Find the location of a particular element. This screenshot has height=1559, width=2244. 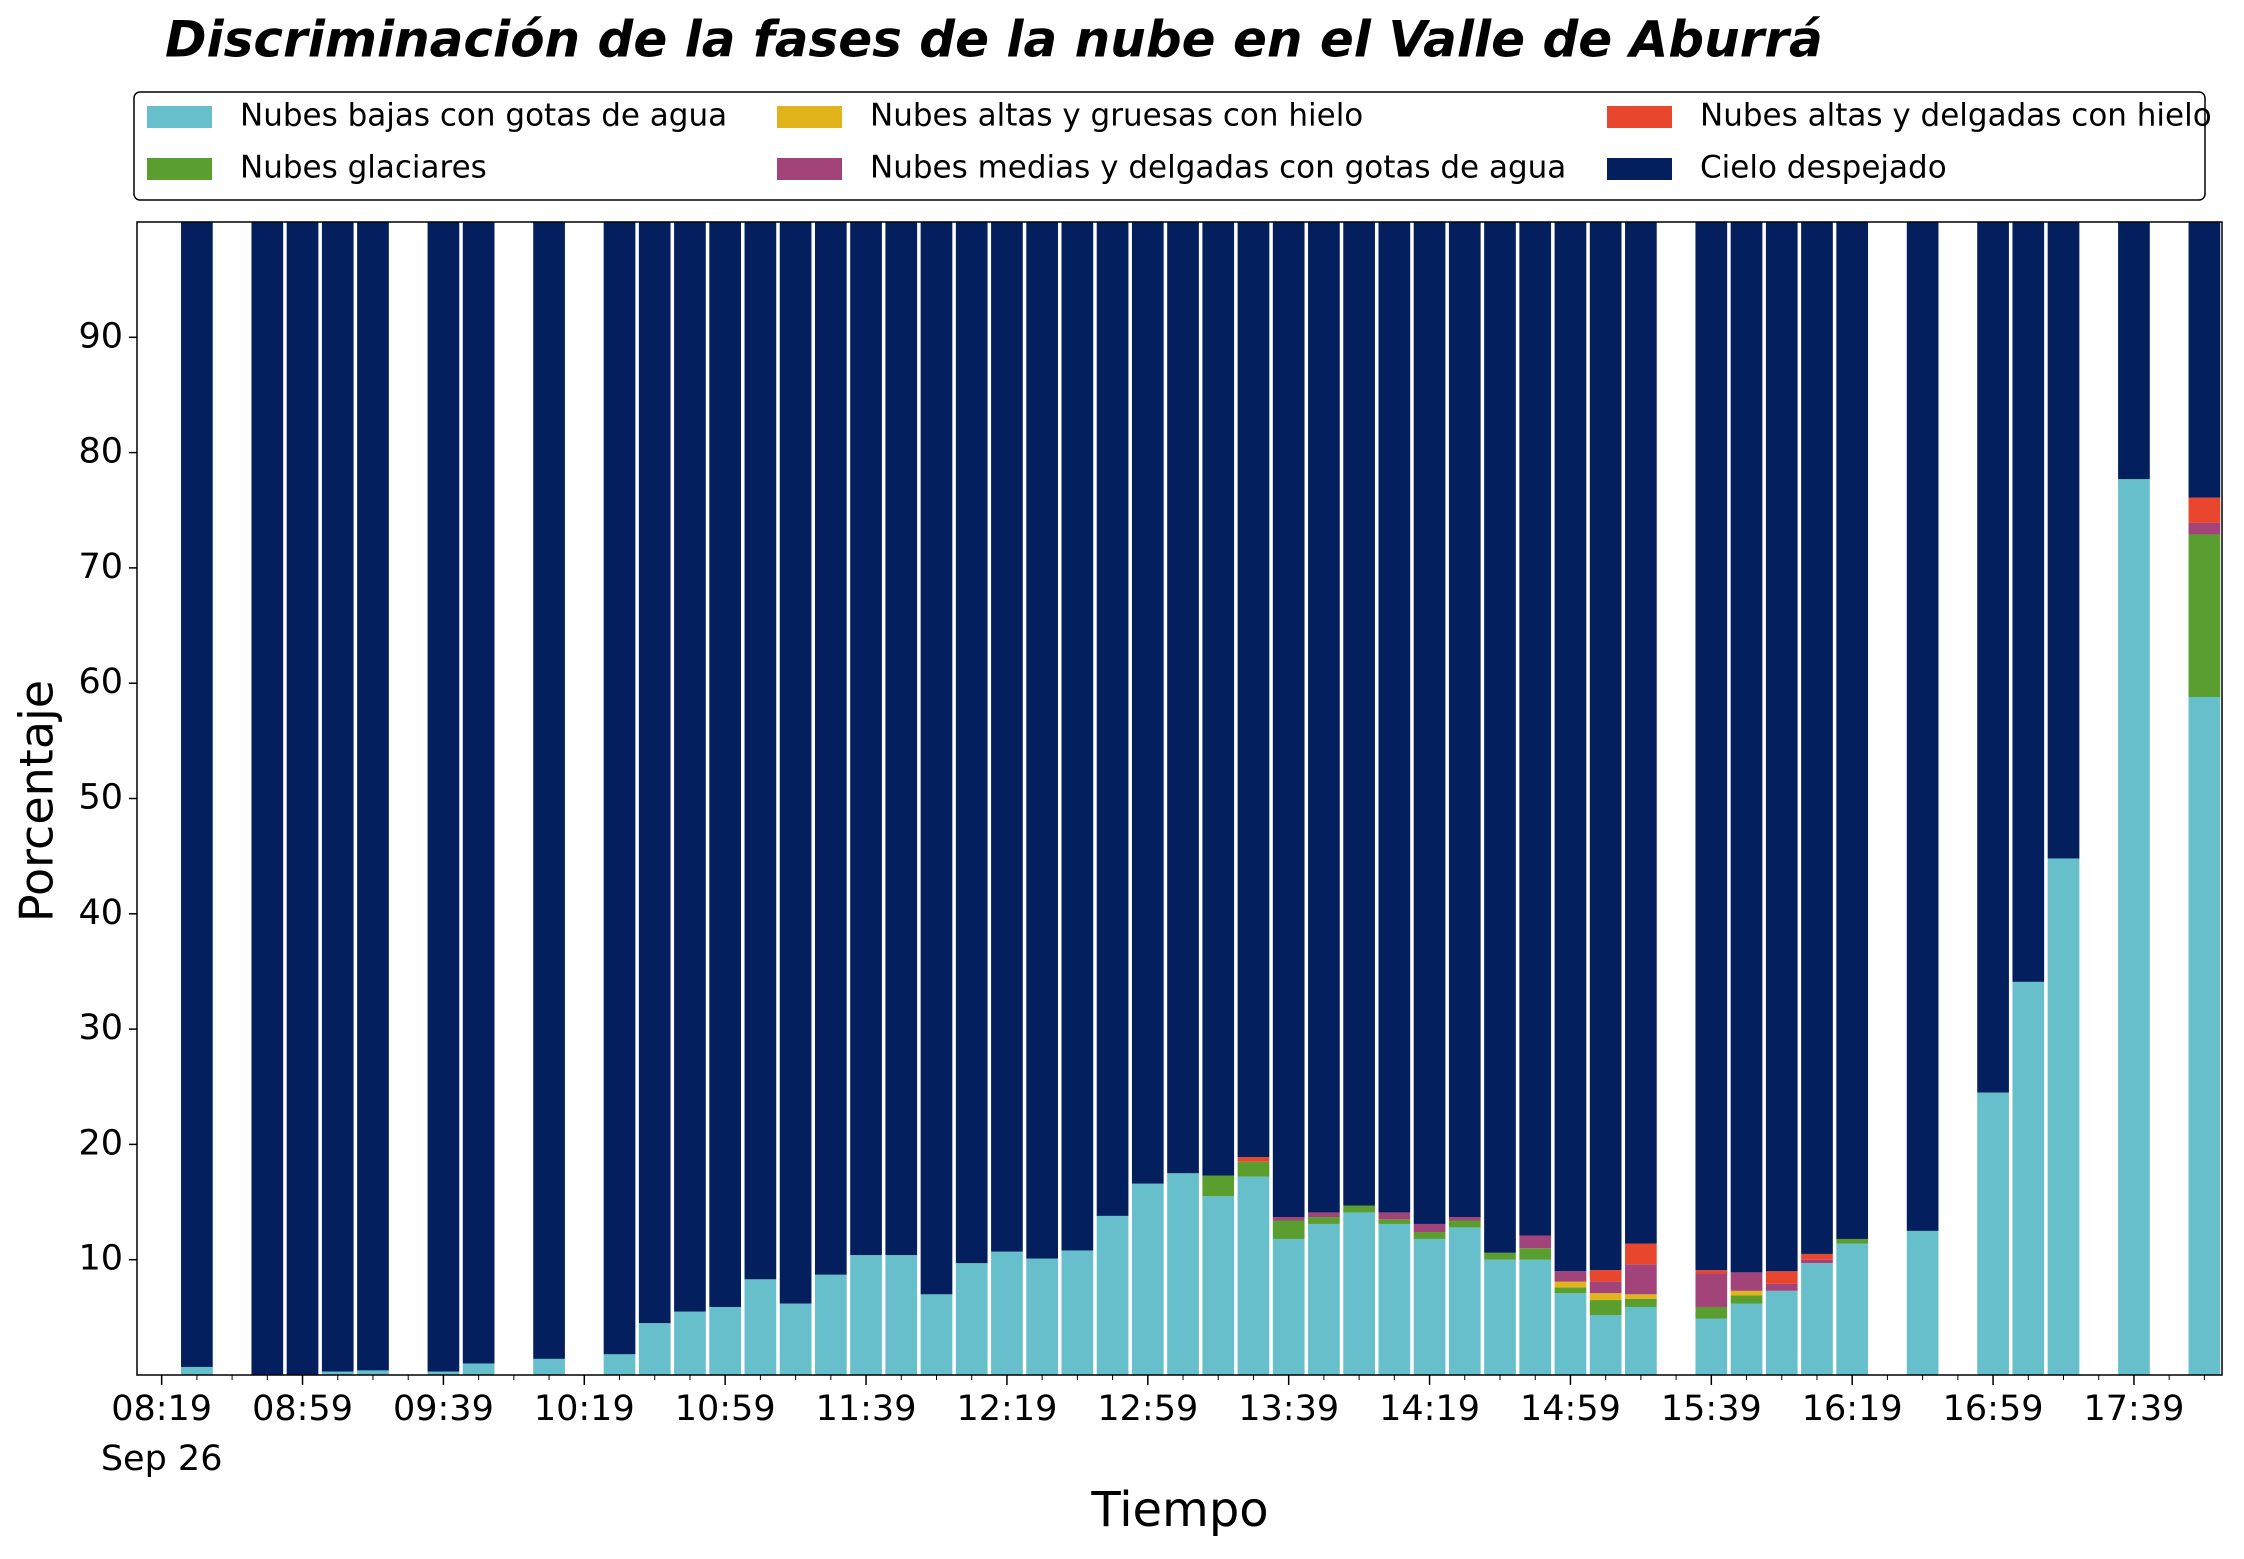

x-tick-label: 14:19 is located at coordinates (1429, 1409).